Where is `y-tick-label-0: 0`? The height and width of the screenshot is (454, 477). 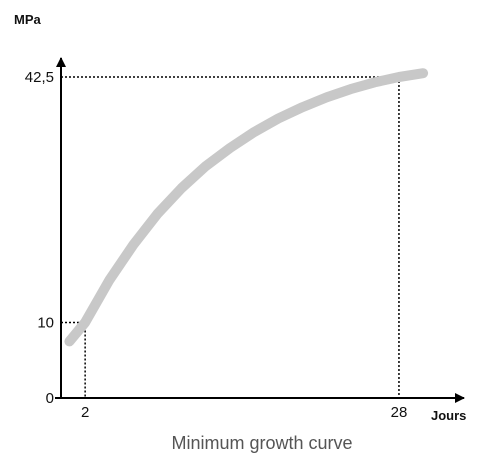
y-tick-label-0: 0 is located at coordinates (50, 398).